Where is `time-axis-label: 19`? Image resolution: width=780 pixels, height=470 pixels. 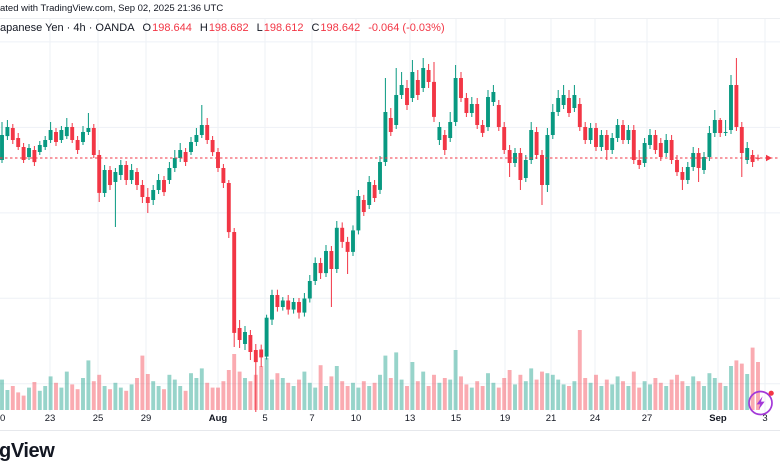
time-axis-label: 19 is located at coordinates (505, 418).